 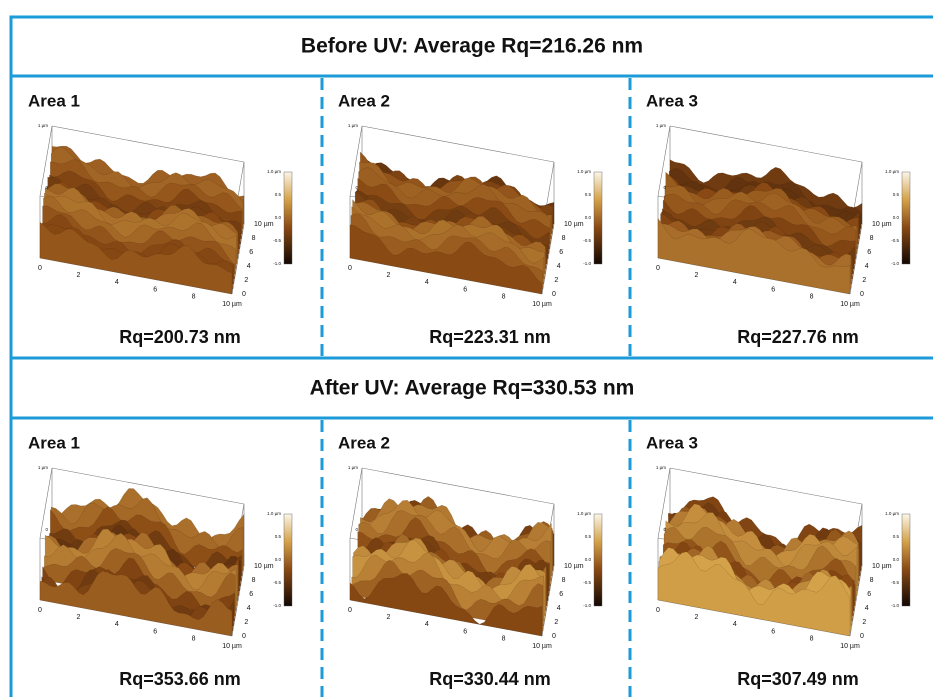 I want to click on rq-label: Rq=223.31 nm, so click(x=490, y=337).